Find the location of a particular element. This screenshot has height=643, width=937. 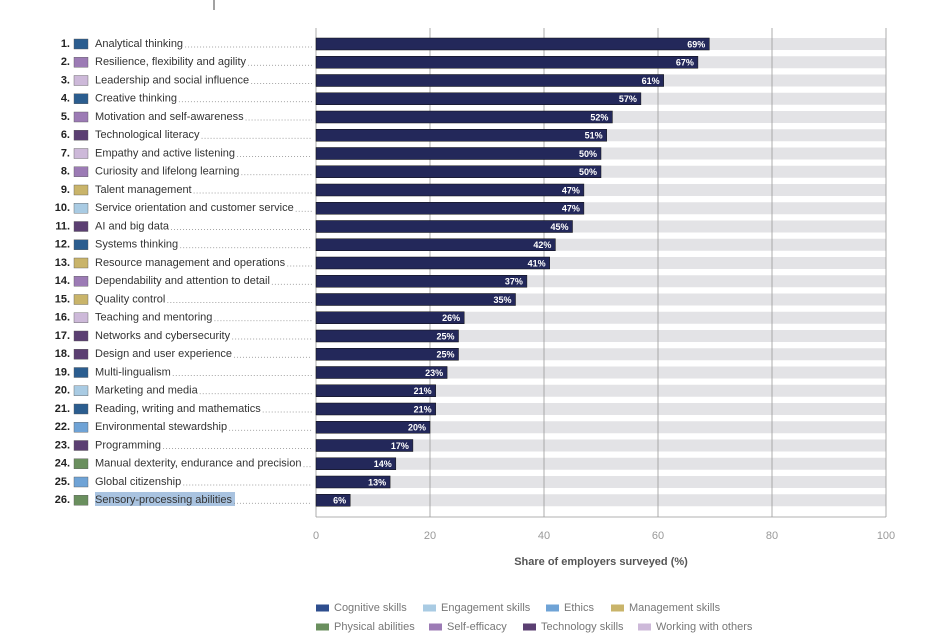

rank: 2. is located at coordinates (65, 62).